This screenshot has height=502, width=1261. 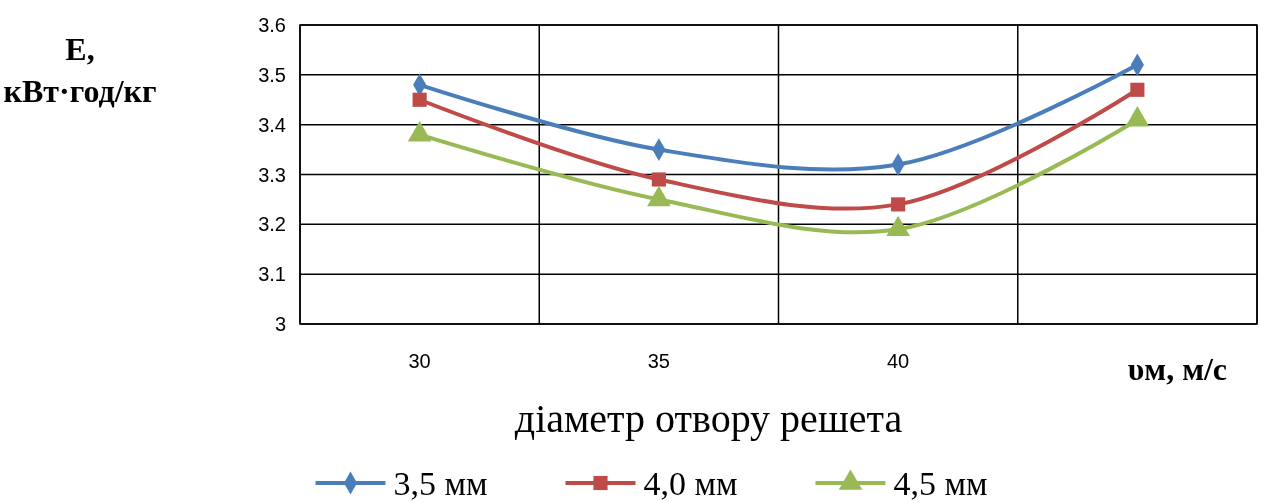 I want to click on y-tick-label: 3.2, so click(x=272, y=224).